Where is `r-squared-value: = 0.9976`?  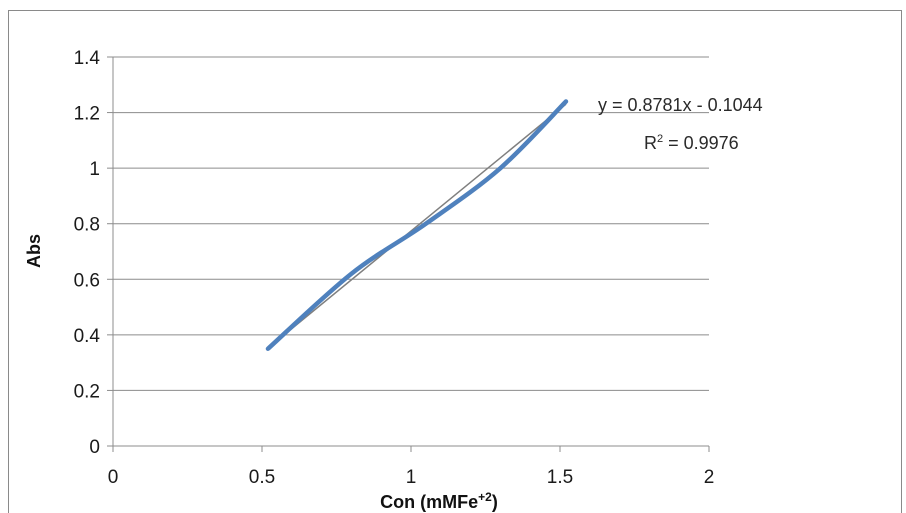
r-squared-value: = 0.9976 is located at coordinates (701, 143).